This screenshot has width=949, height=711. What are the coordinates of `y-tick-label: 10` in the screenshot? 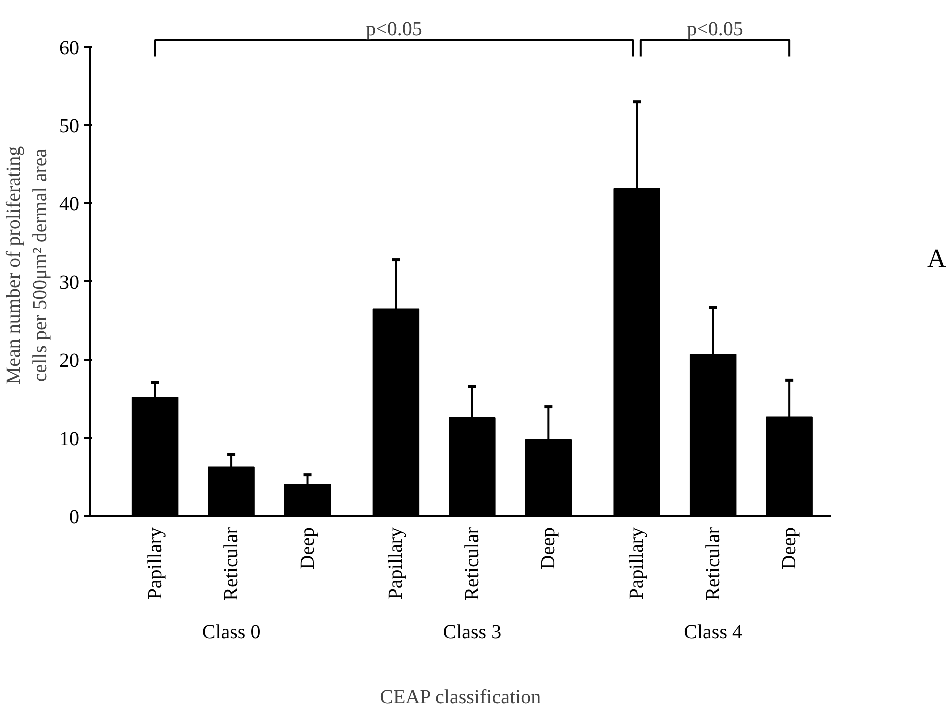 It's located at (70, 439).